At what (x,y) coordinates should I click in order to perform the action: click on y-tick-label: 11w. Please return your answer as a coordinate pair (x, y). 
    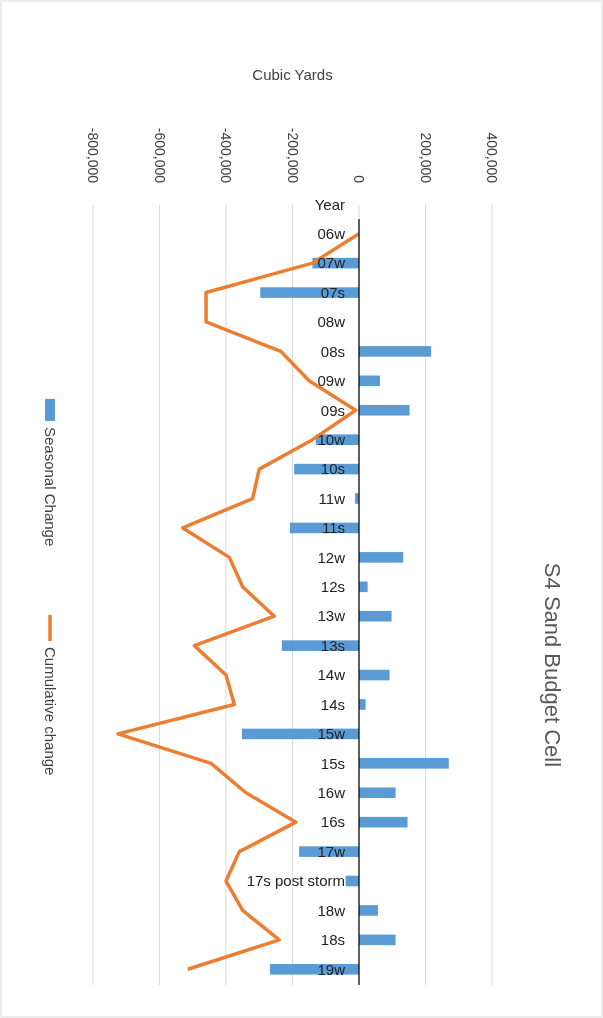
    Looking at the image, I should click on (332, 498).